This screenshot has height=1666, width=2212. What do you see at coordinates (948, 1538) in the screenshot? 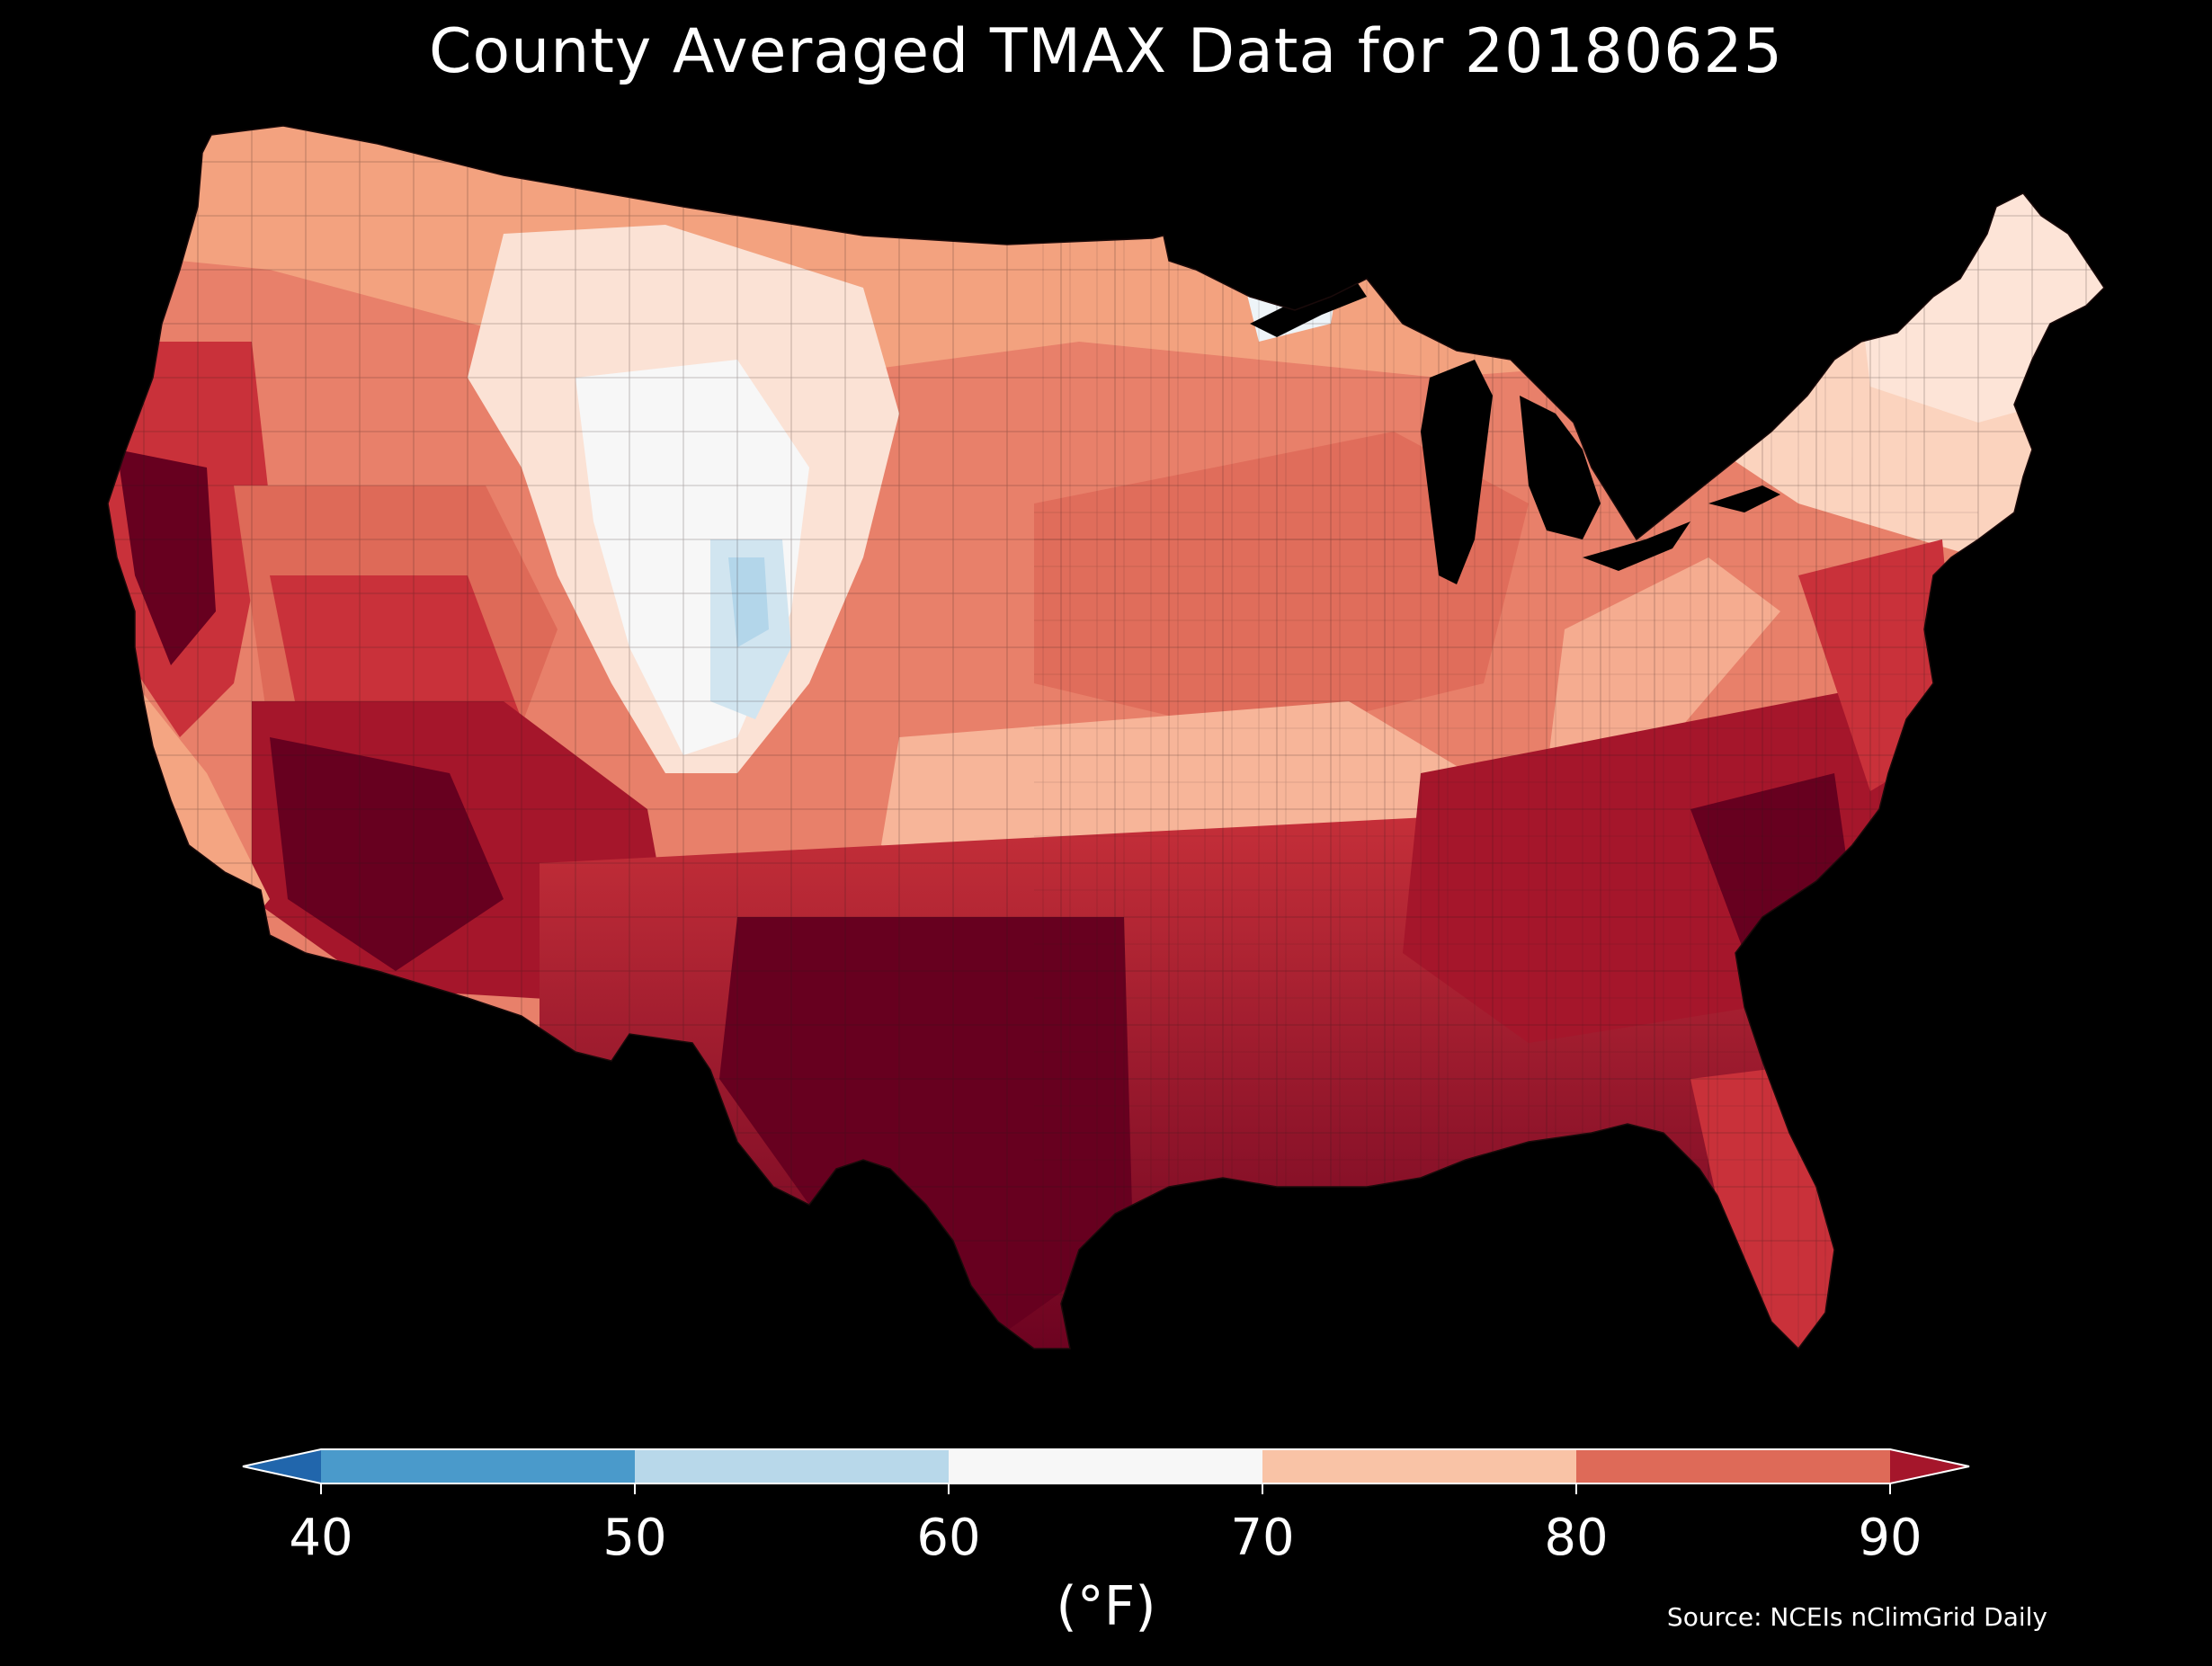
I see `colorbar-tick-label: 60` at bounding box center [948, 1538].